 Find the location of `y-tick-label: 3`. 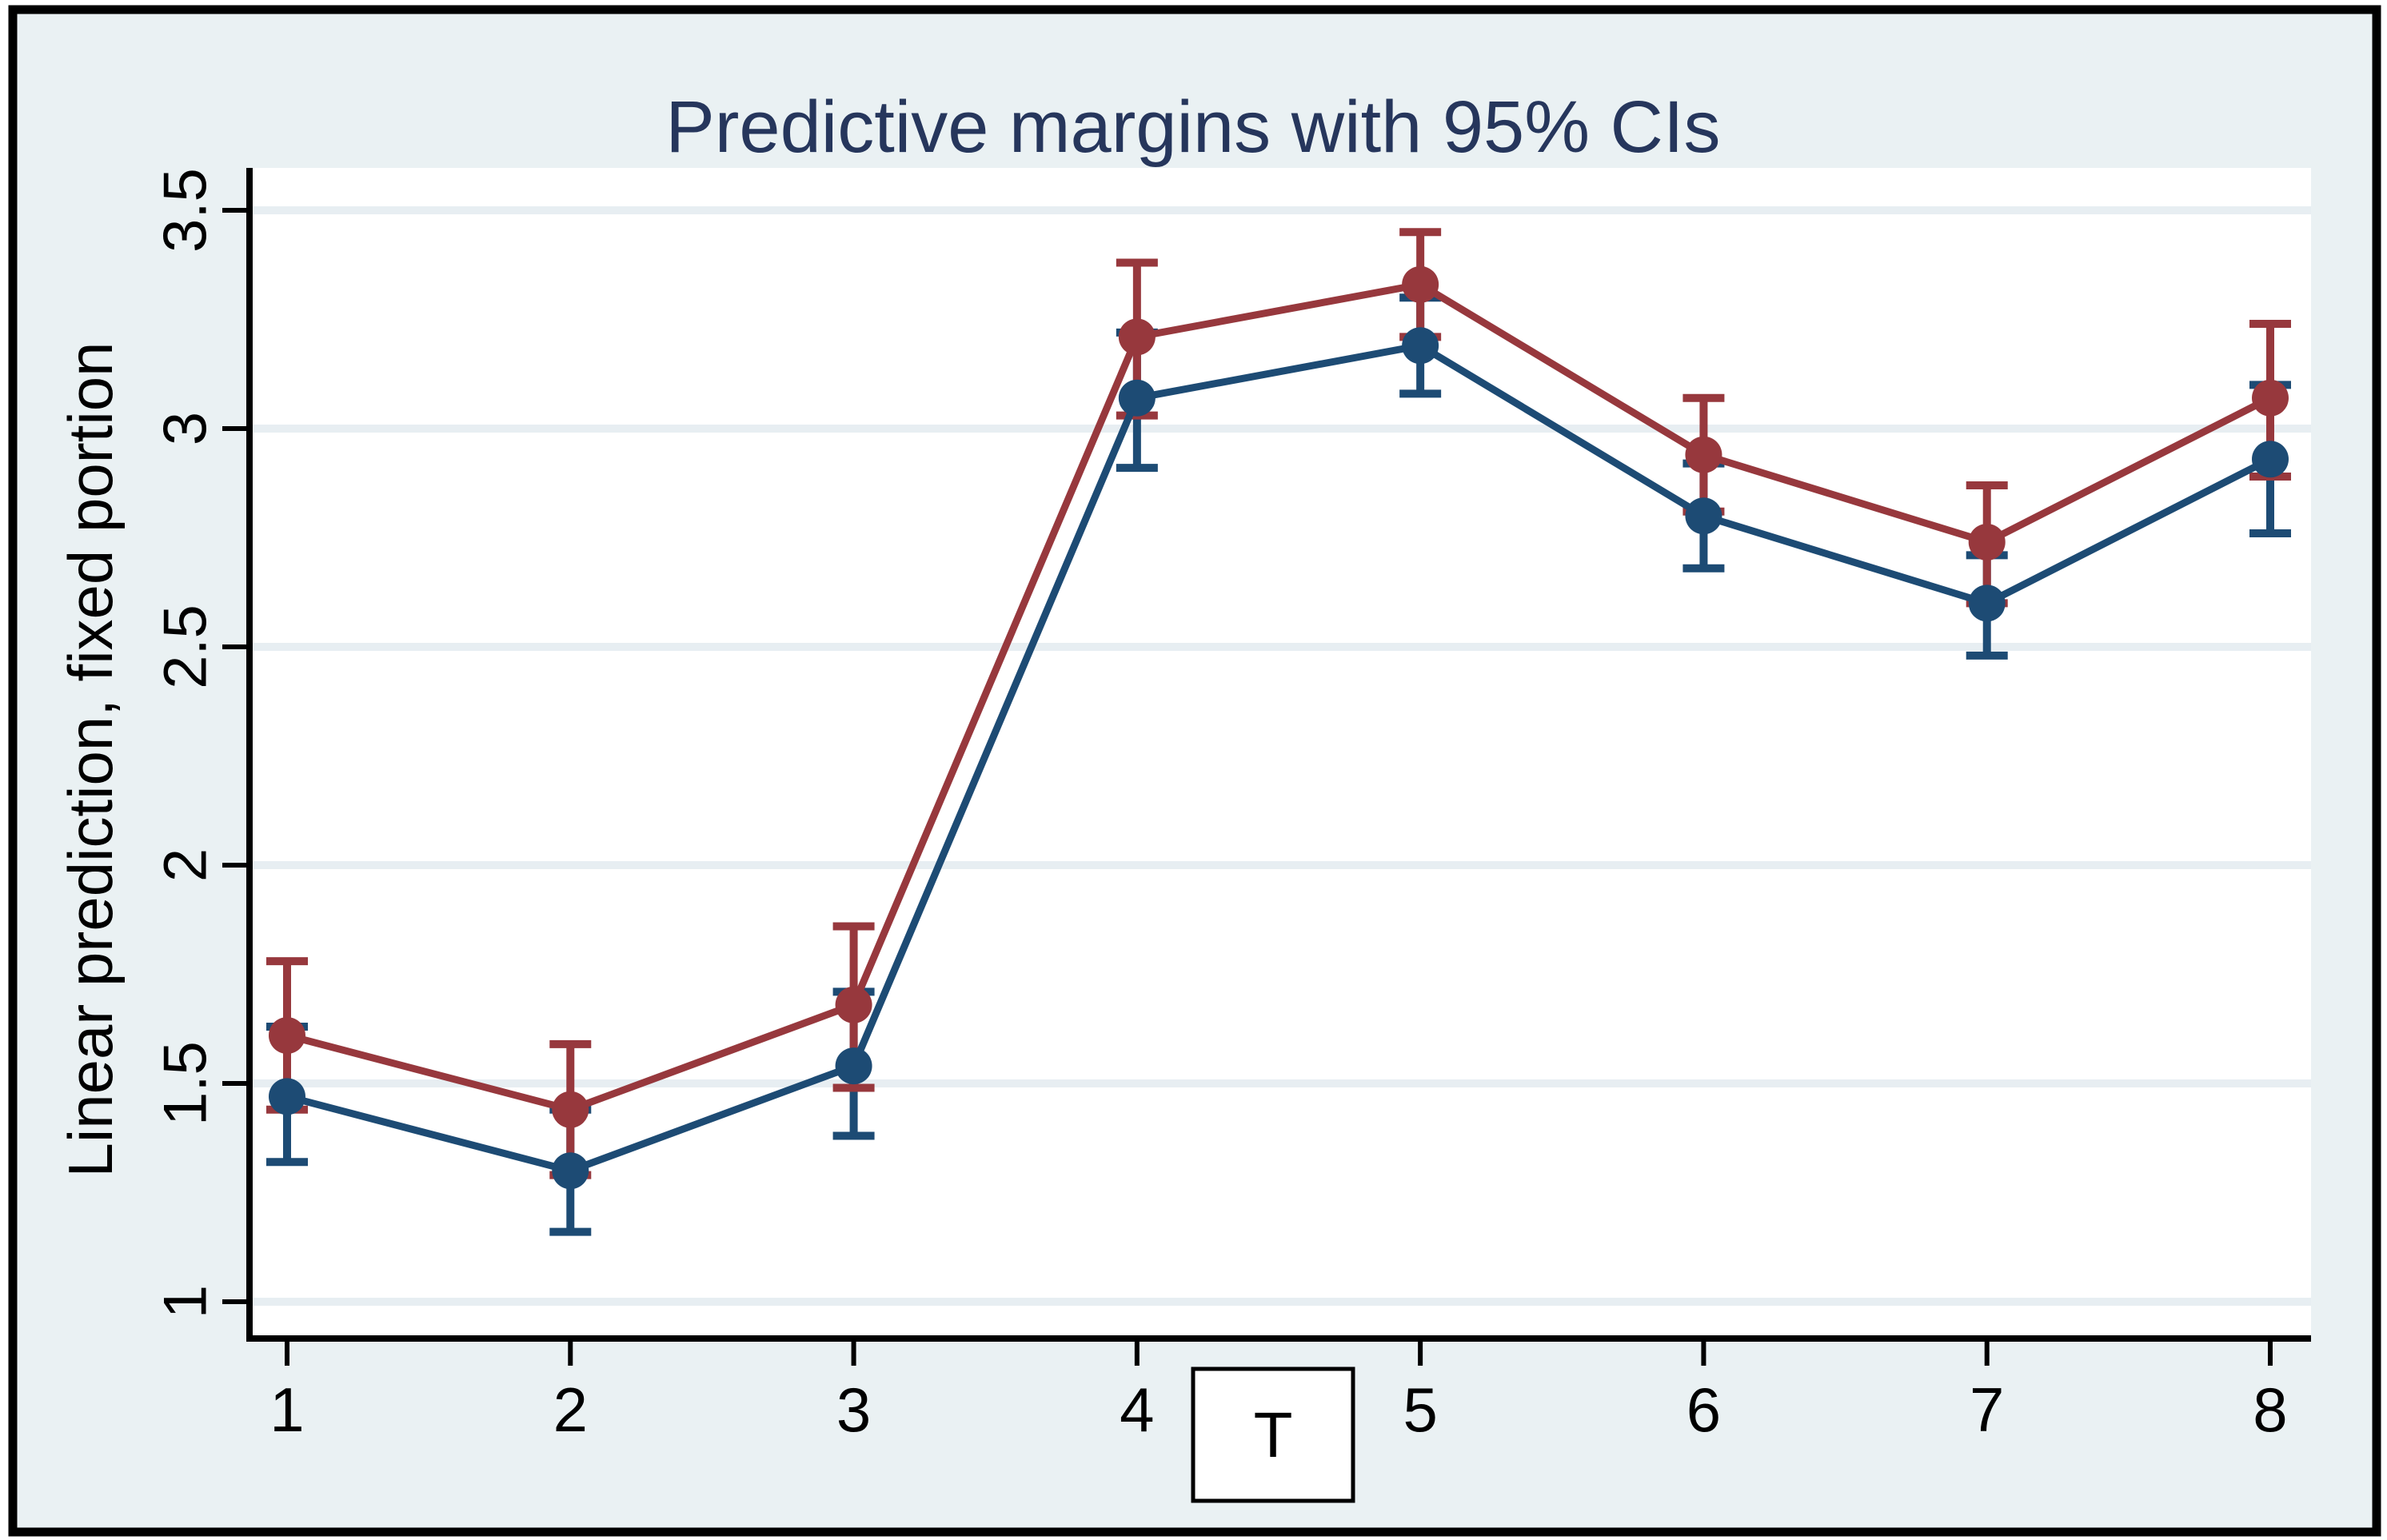

y-tick-label: 3 is located at coordinates (186, 428).